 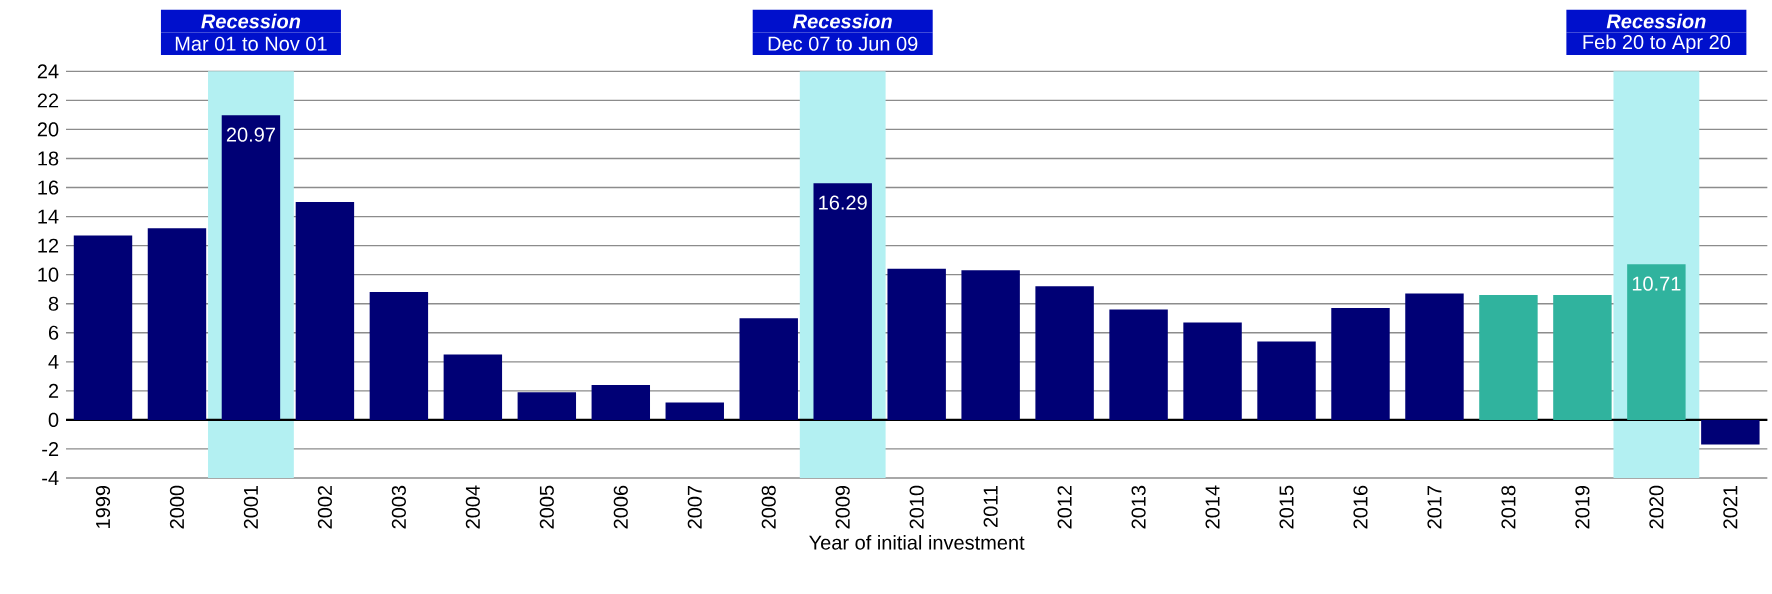 I want to click on y-tick-label: 24, so click(x=48, y=71).